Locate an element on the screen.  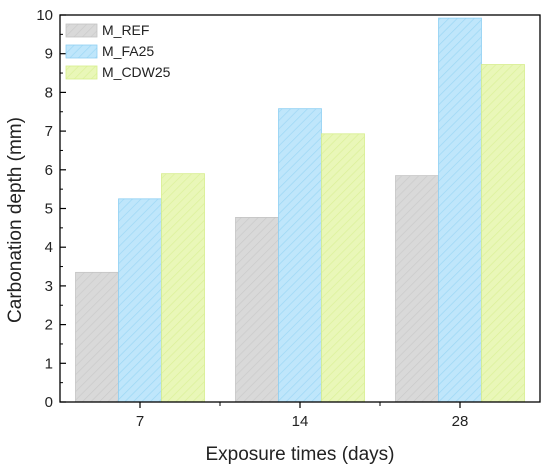
legend-swatch-m-fa25 is located at coordinates (81, 51).